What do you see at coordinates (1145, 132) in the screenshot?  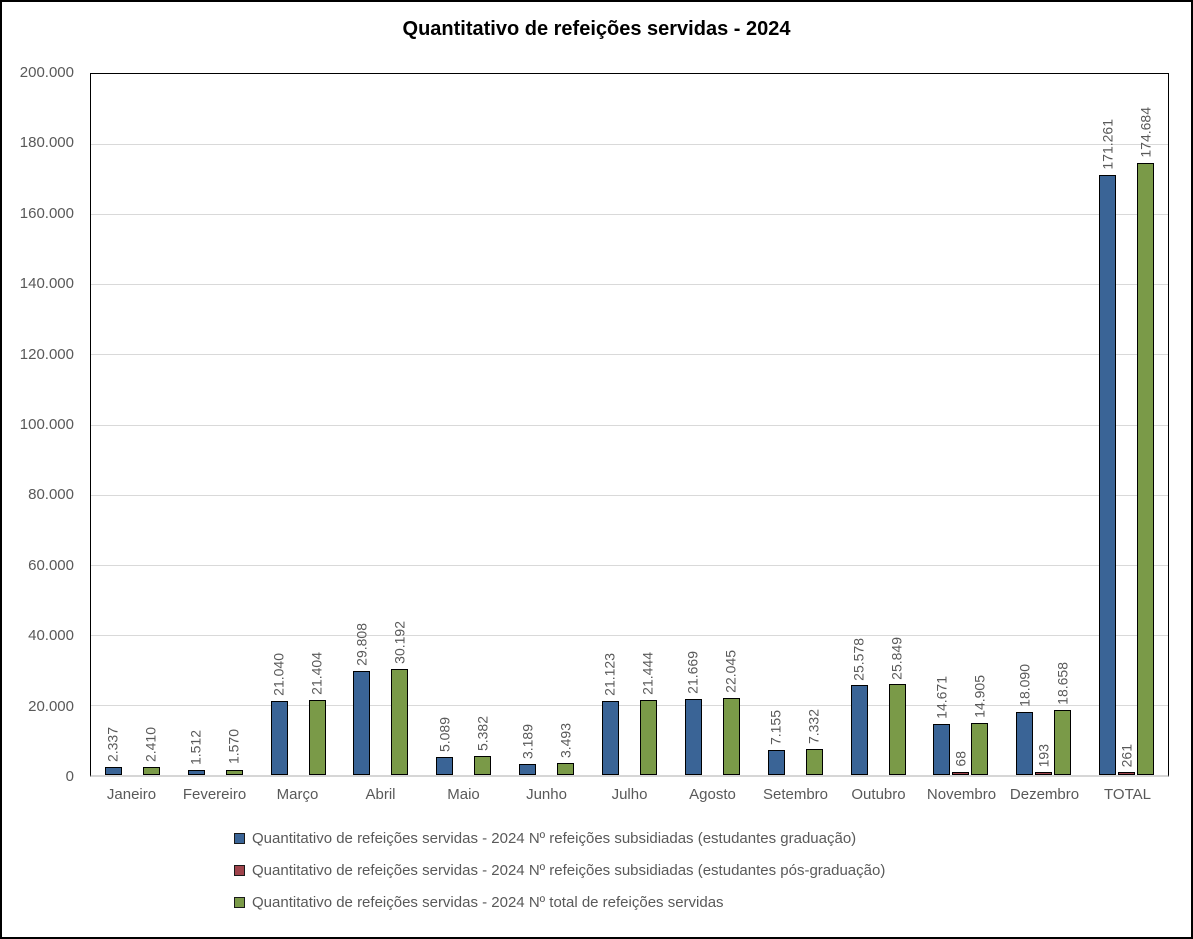 I see `bar-value-label: 174.684` at bounding box center [1145, 132].